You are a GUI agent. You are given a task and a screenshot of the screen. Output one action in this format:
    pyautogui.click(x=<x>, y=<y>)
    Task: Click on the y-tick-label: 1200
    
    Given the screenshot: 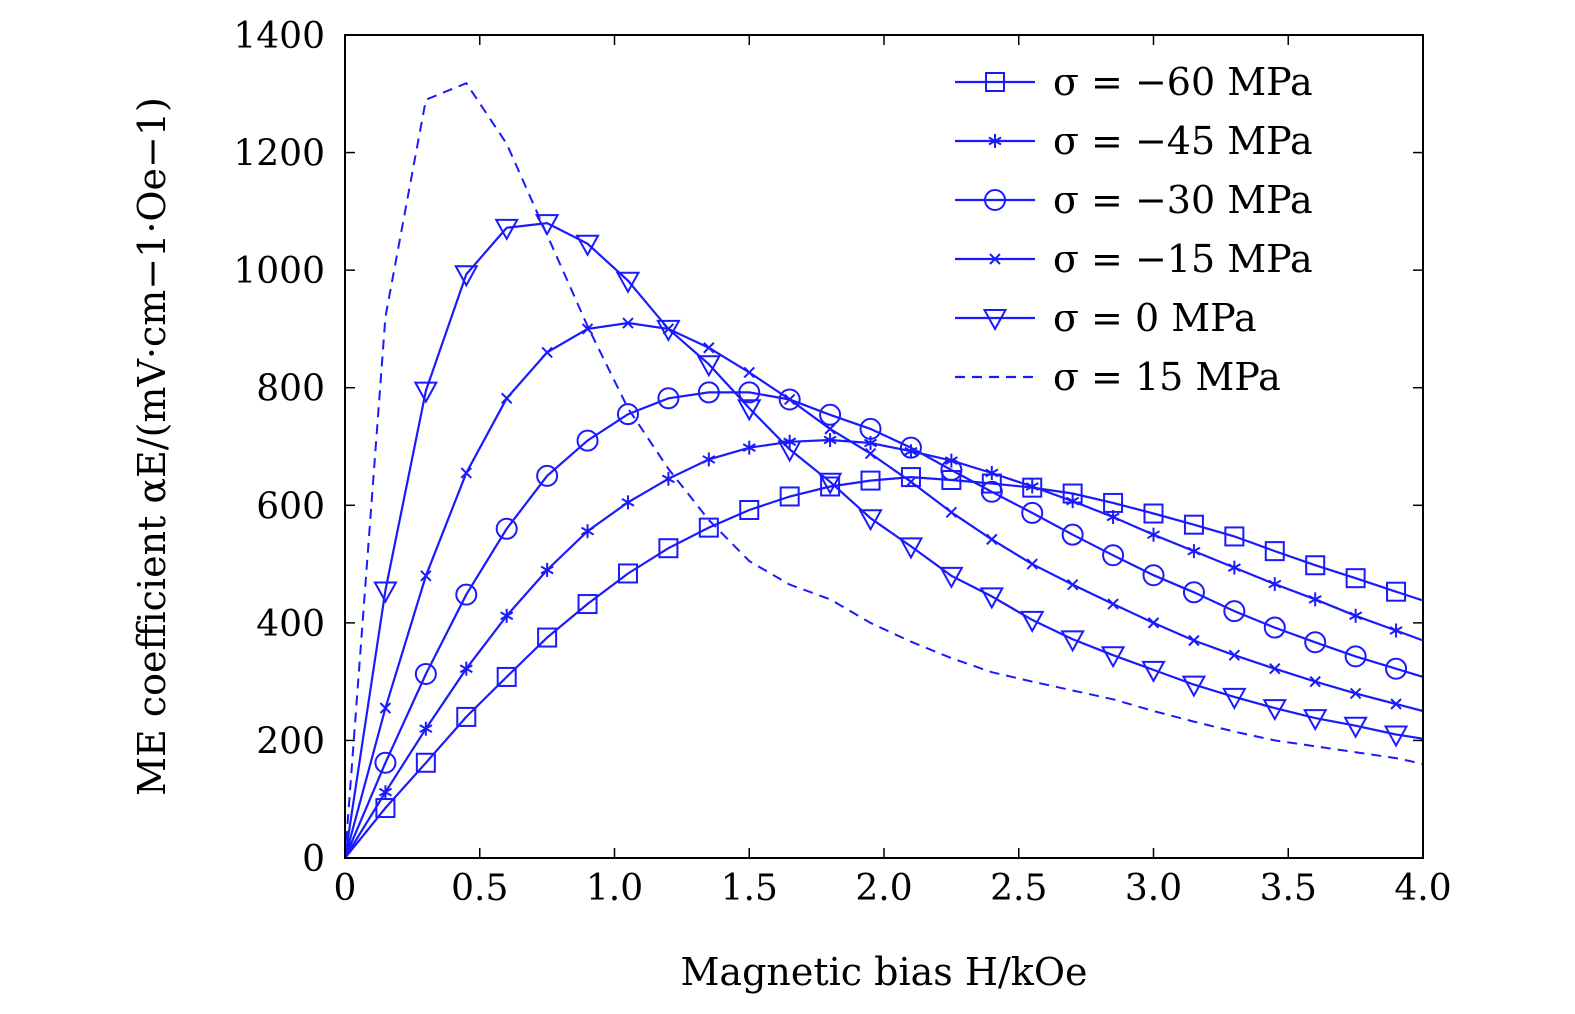 What is the action you would take?
    pyautogui.click(x=279, y=154)
    